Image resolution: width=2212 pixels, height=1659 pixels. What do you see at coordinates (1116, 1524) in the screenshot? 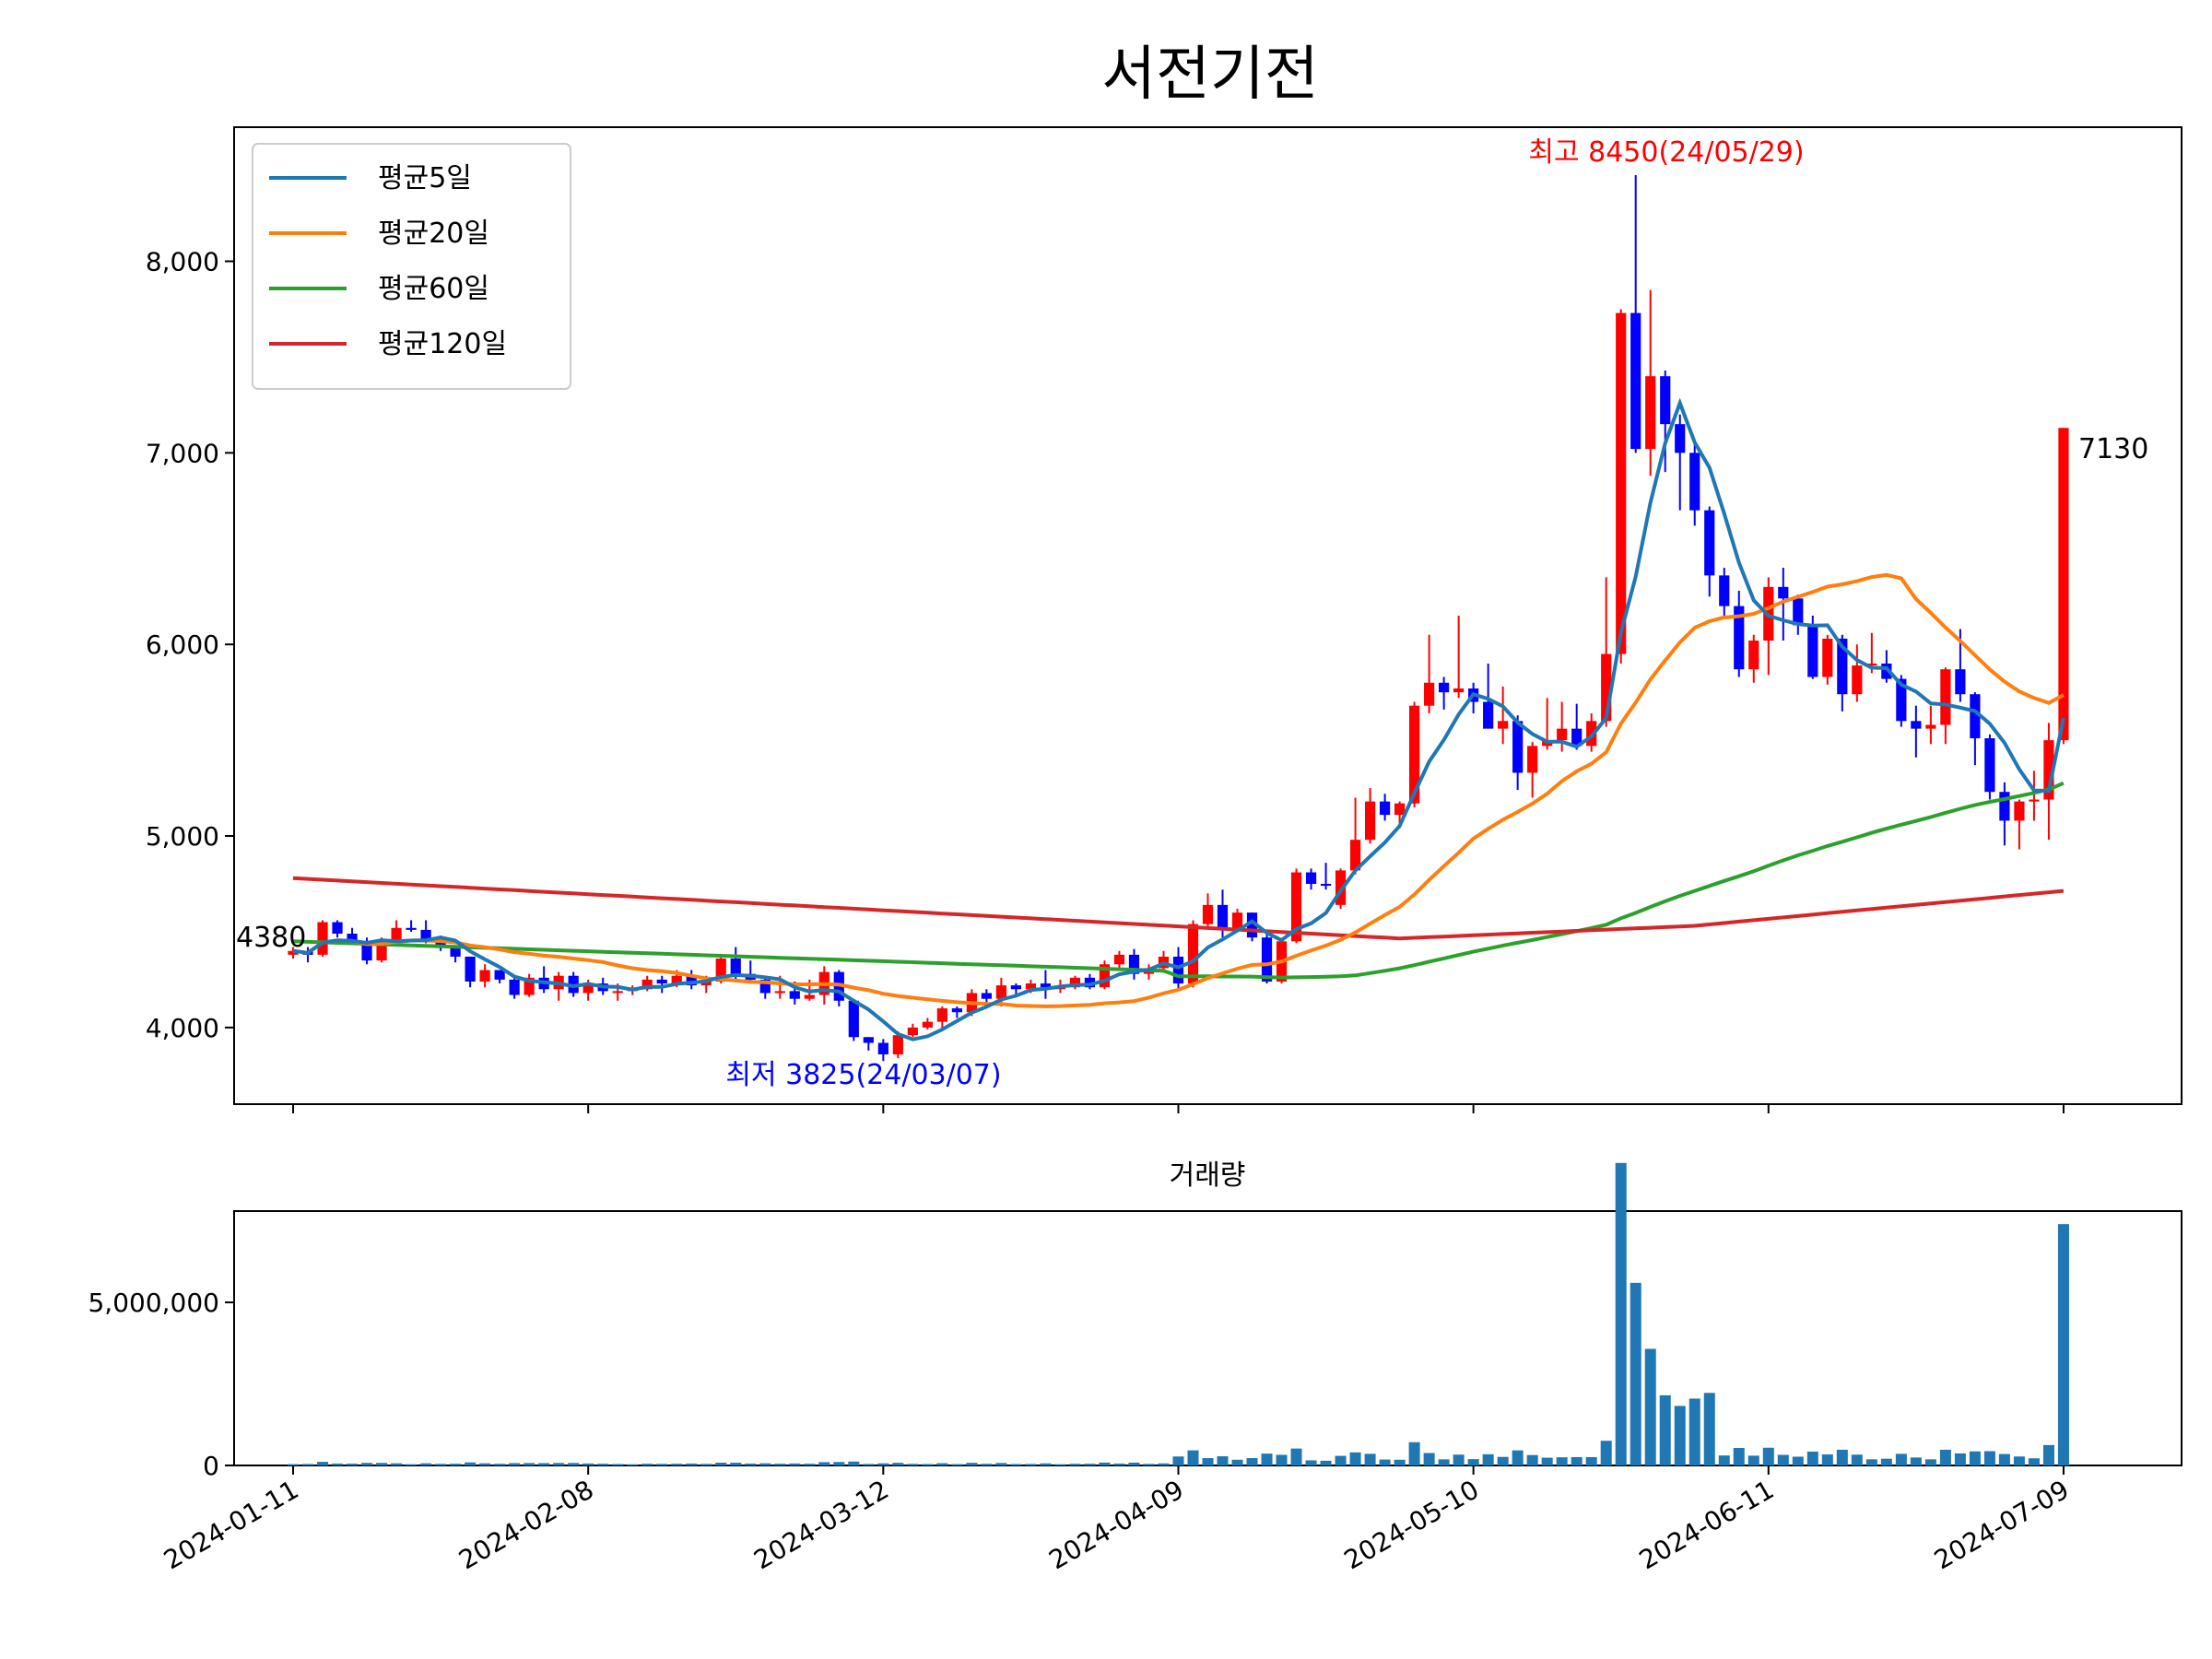
I see `x-tick-label: 2024-04-09` at bounding box center [1116, 1524].